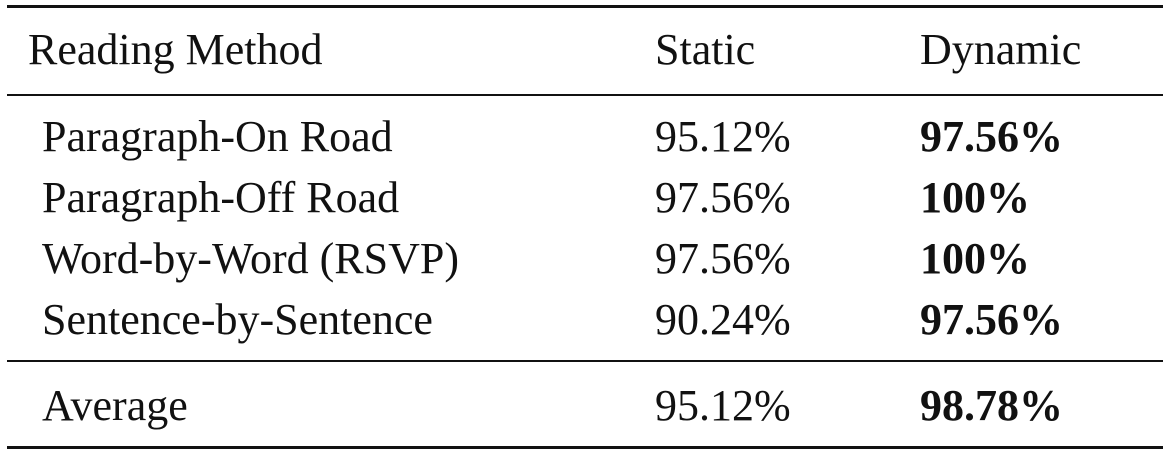 The height and width of the screenshot is (462, 1170). I want to click on table-row: Paragraph-Off Road 97.56% 100%, so click(585, 198).